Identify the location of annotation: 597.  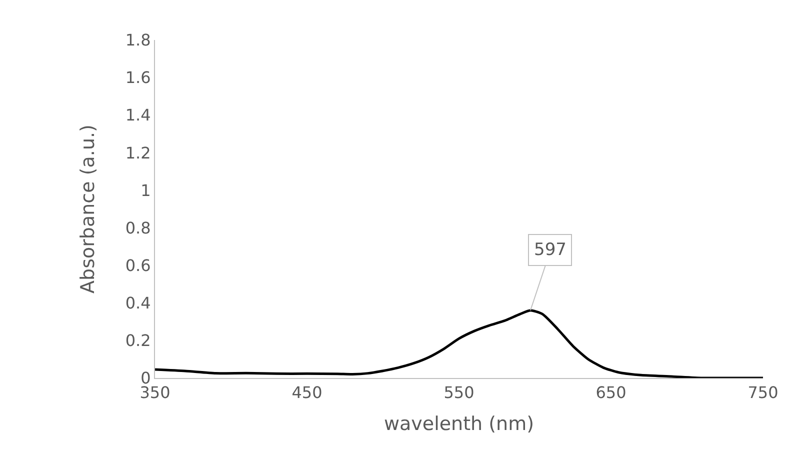
(550, 250).